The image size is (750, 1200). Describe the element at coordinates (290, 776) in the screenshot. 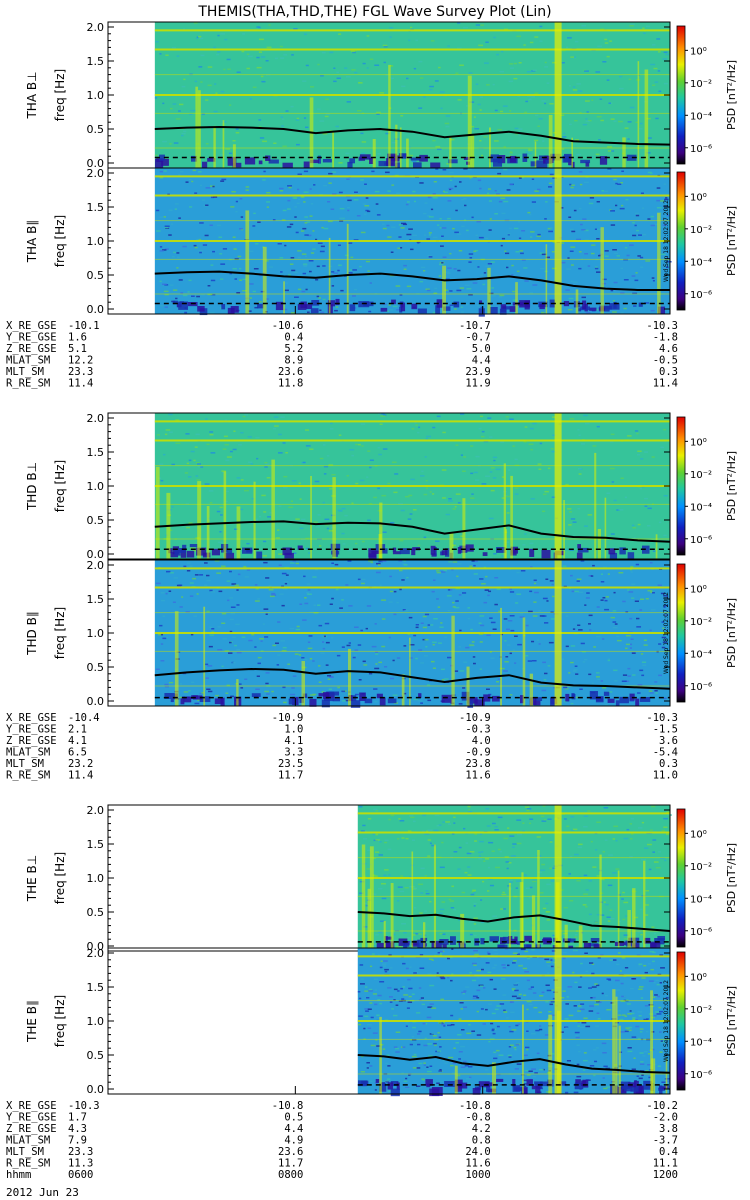

I see `ephemeris-value: 11.7` at that location.